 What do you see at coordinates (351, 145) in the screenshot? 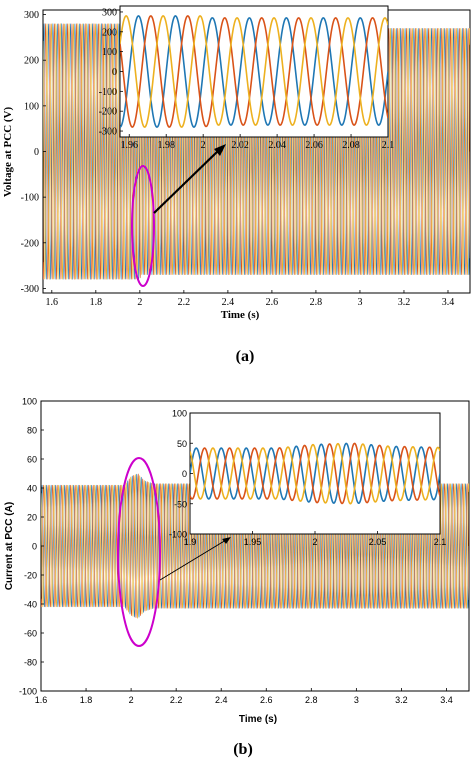
I see `a-inset-x-tick-label: 2.08` at bounding box center [351, 145].